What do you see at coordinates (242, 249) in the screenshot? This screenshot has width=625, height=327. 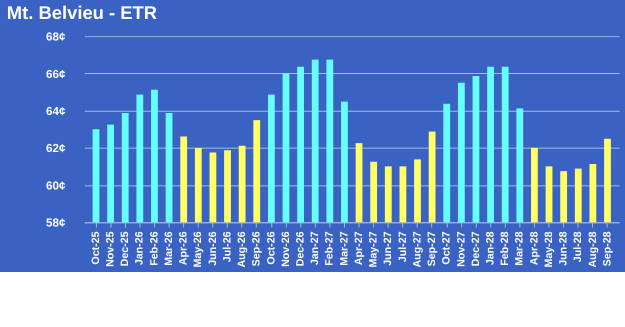 I see `x-tick-label: Aug-26` at bounding box center [242, 249].